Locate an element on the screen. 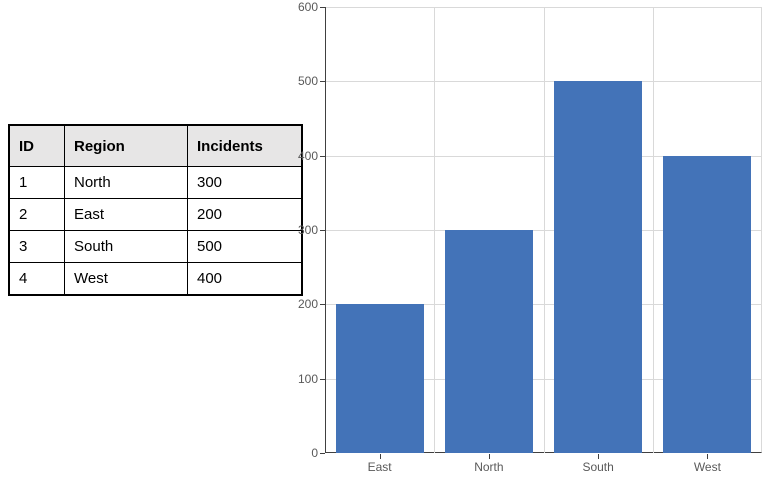 Image resolution: width=767 pixels, height=478 pixels. table-header-row: ID Region Incidents is located at coordinates (155, 145).